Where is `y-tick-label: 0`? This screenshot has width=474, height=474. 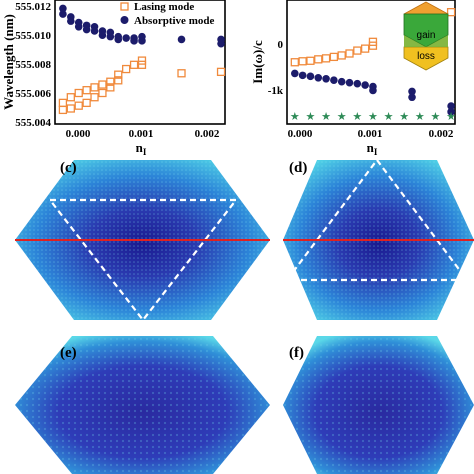
y-tick-label: 0 is located at coordinates (281, 45).